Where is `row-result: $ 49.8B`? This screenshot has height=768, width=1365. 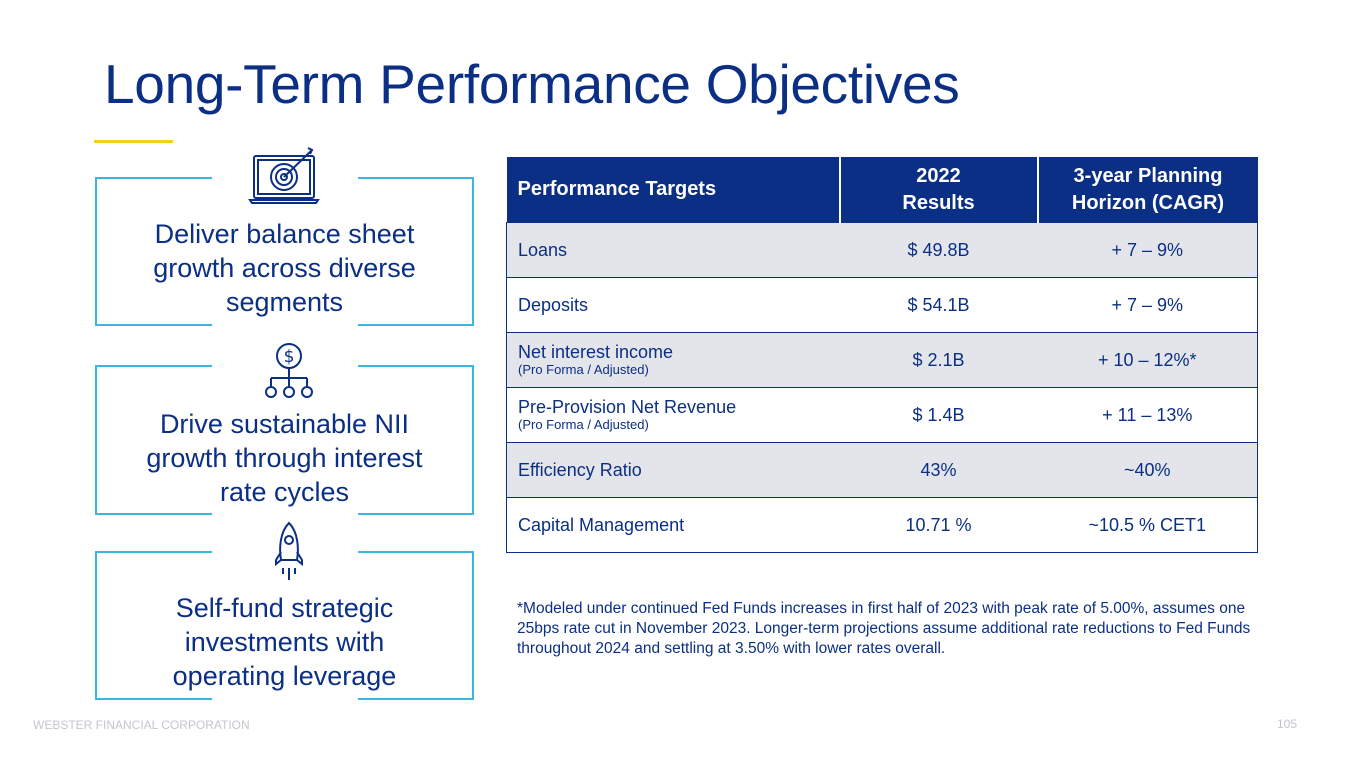 row-result: $ 49.8B is located at coordinates (938, 250).